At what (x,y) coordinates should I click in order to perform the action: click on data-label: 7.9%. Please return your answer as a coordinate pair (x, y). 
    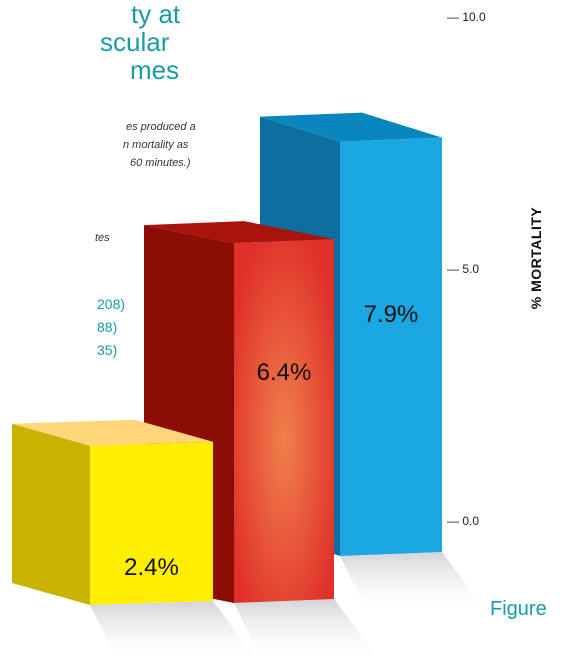
    Looking at the image, I should click on (391, 314).